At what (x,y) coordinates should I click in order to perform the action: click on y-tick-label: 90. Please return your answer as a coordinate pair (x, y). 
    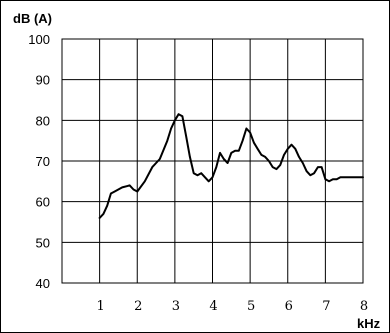
    Looking at the image, I should click on (43, 80).